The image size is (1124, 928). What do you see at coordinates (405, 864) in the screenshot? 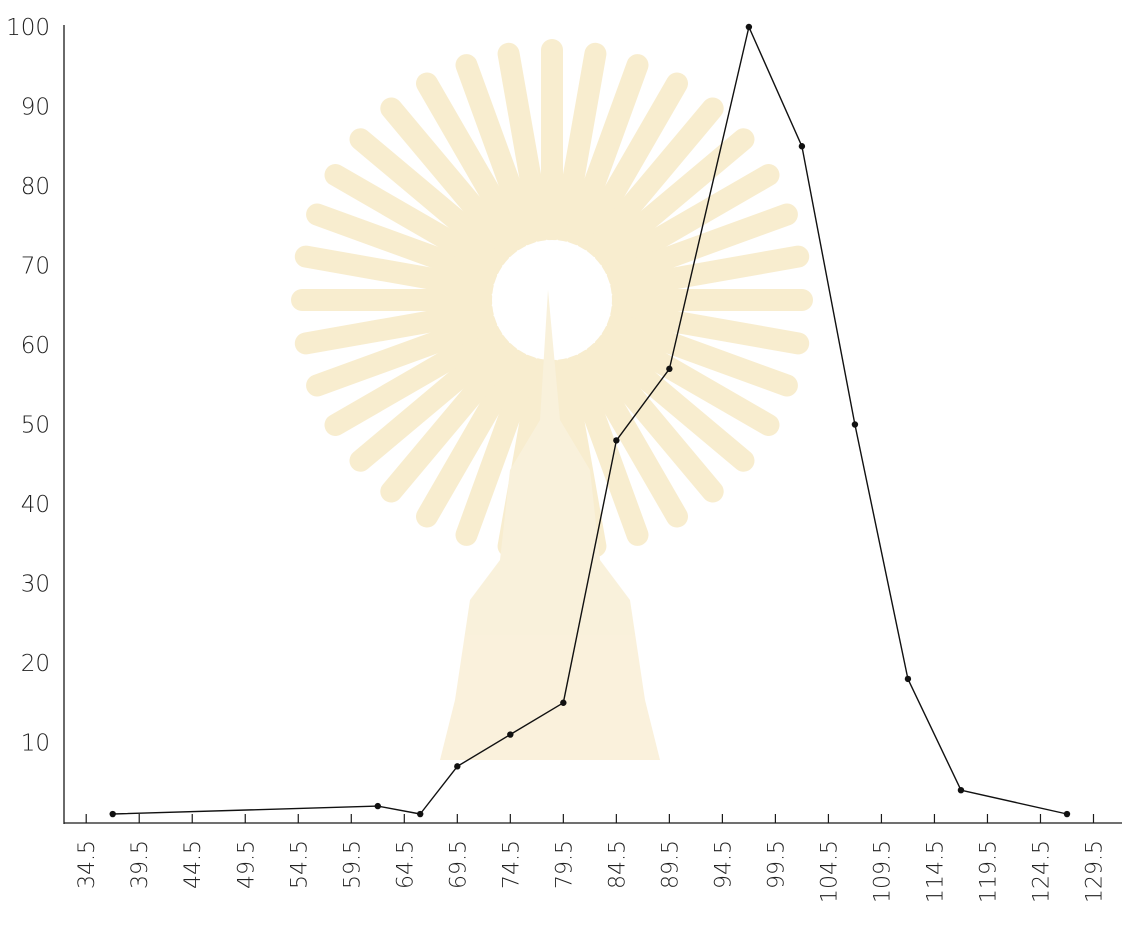
I see `x-tick-label: 64.5` at bounding box center [405, 864].